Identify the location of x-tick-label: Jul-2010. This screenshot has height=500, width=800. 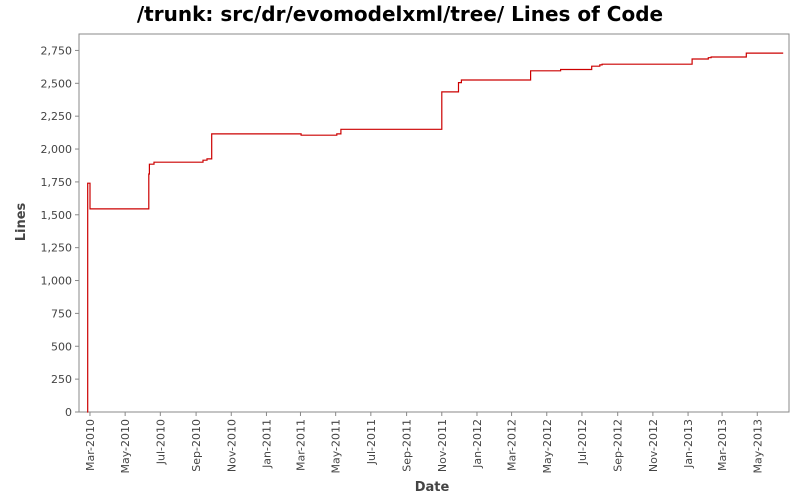
(160, 442).